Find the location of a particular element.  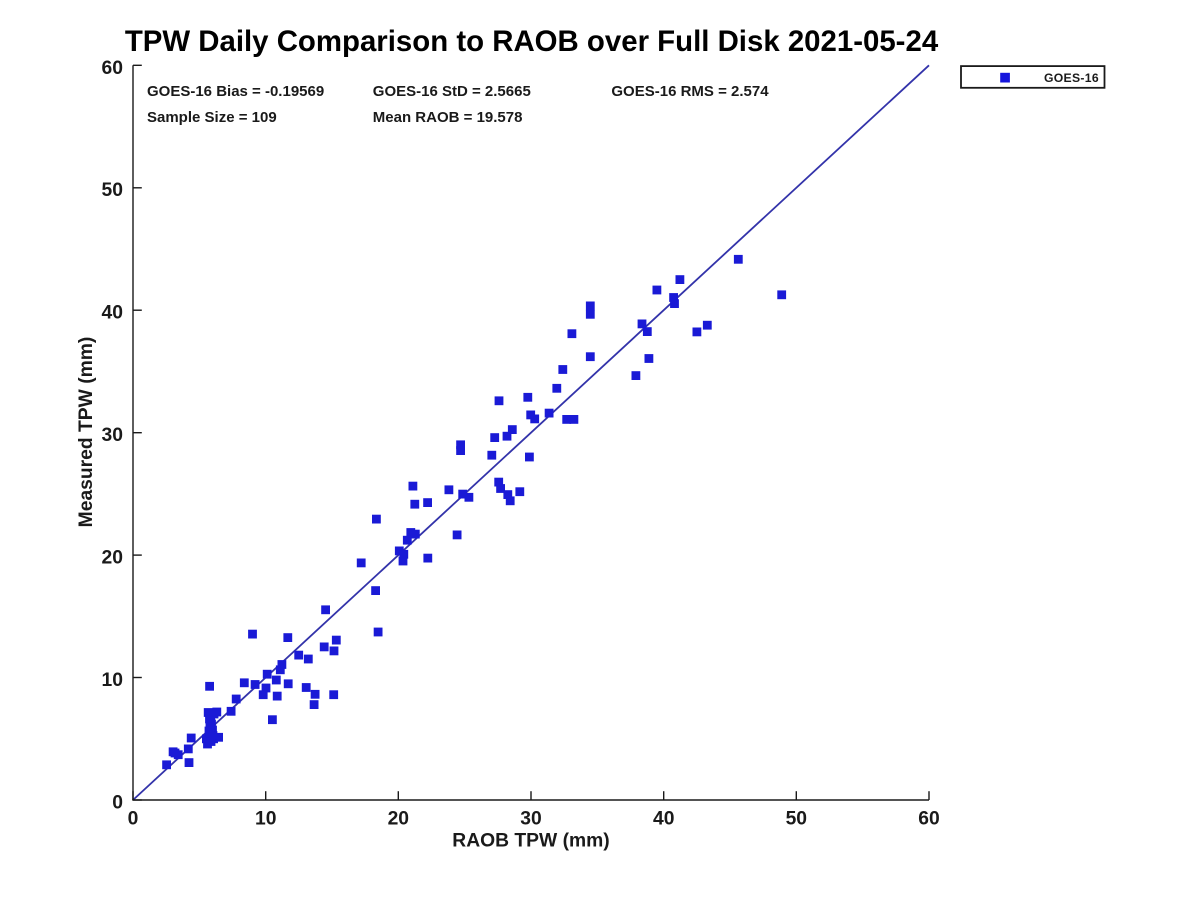

svg-text: Mean RAOB = 19.578 is located at coordinates (448, 117).